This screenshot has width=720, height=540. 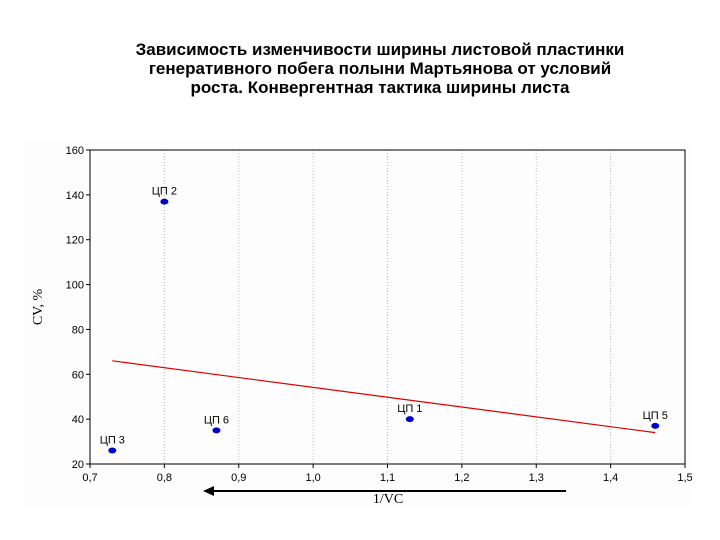 I want to click on x-tick-label: 1,2, so click(x=461, y=478).